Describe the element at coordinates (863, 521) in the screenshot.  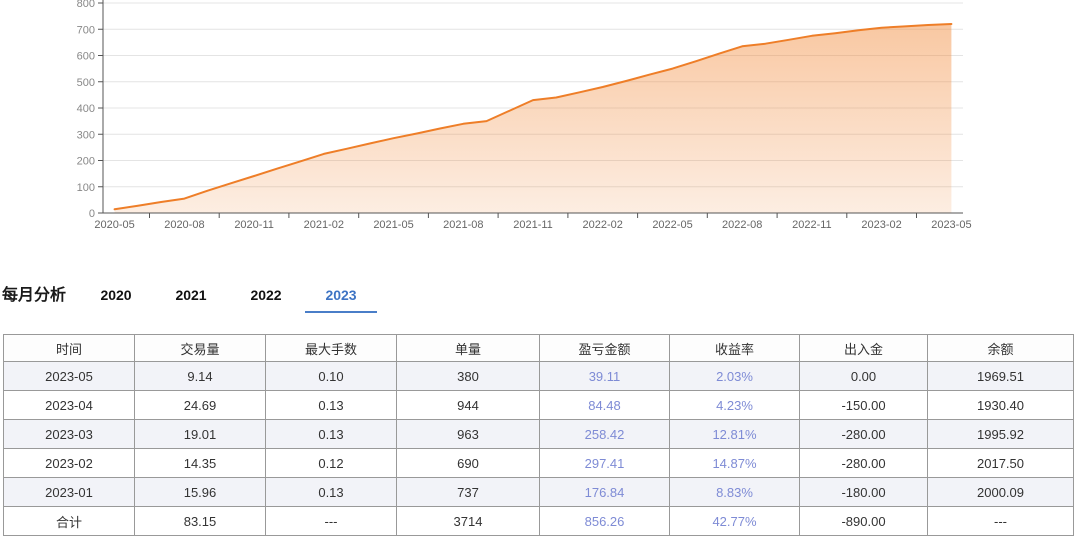
I see `table-cell: -890.00` at that location.